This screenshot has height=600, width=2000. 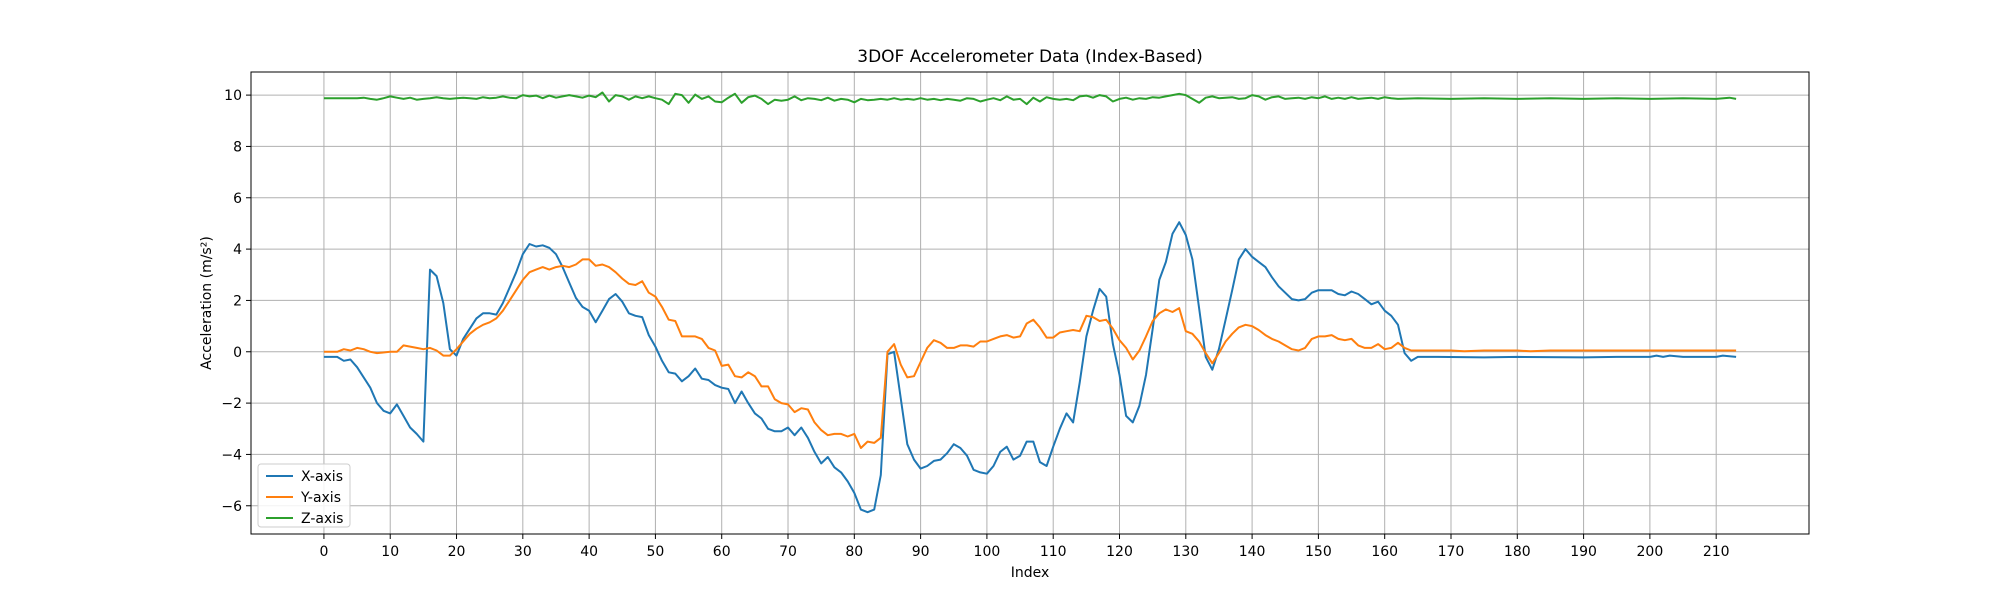 What do you see at coordinates (1318, 552) in the screenshot?
I see `x-tick-label: 150` at bounding box center [1318, 552].